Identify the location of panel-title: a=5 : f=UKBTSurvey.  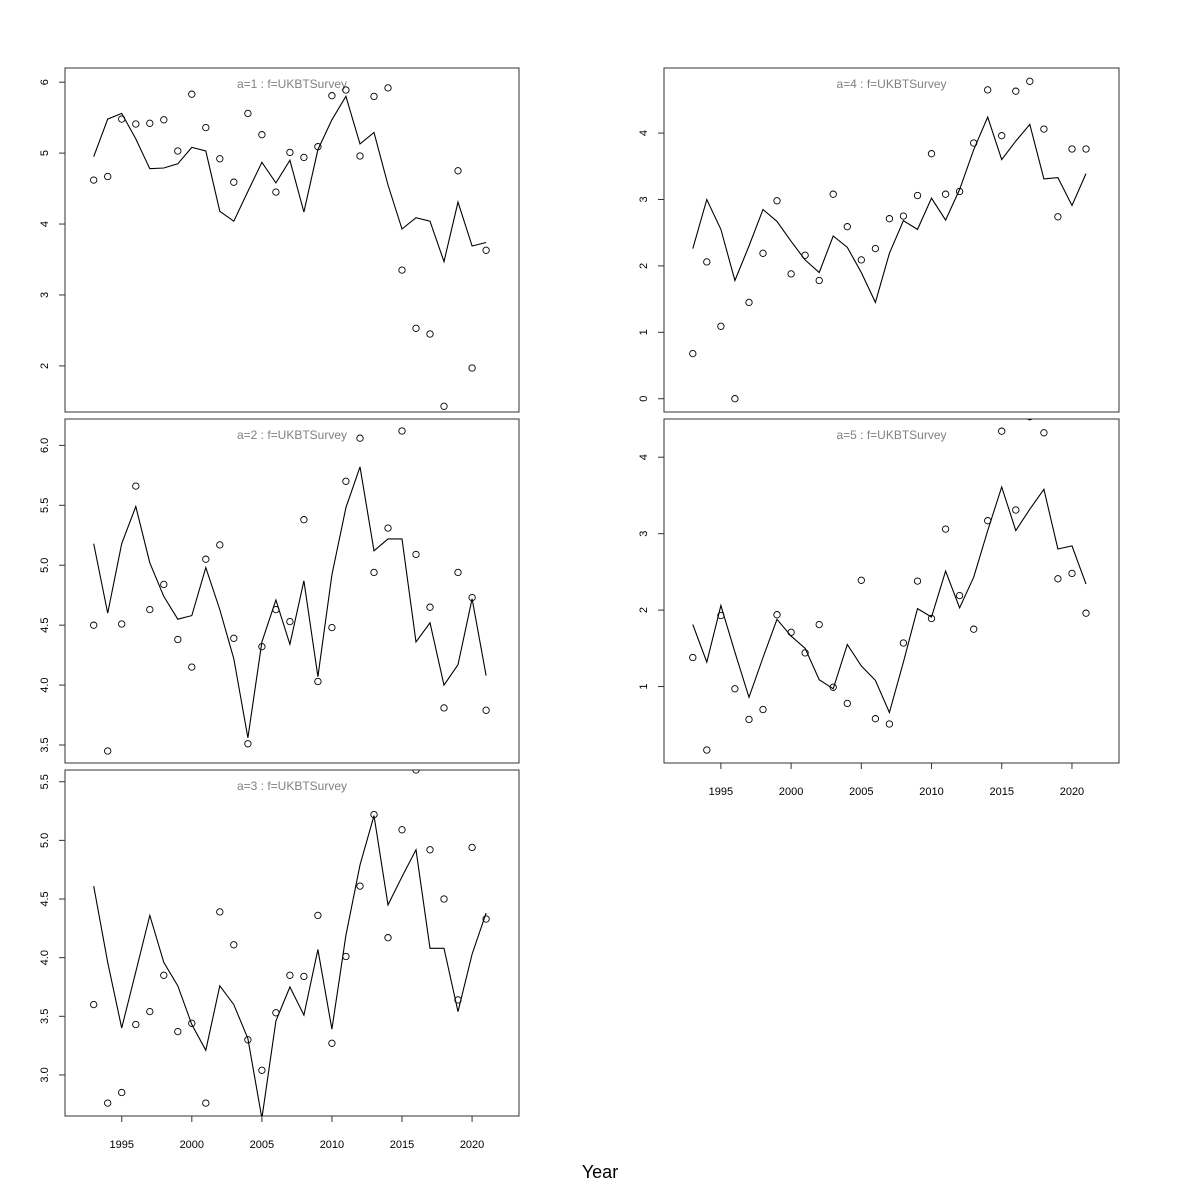
(891, 435).